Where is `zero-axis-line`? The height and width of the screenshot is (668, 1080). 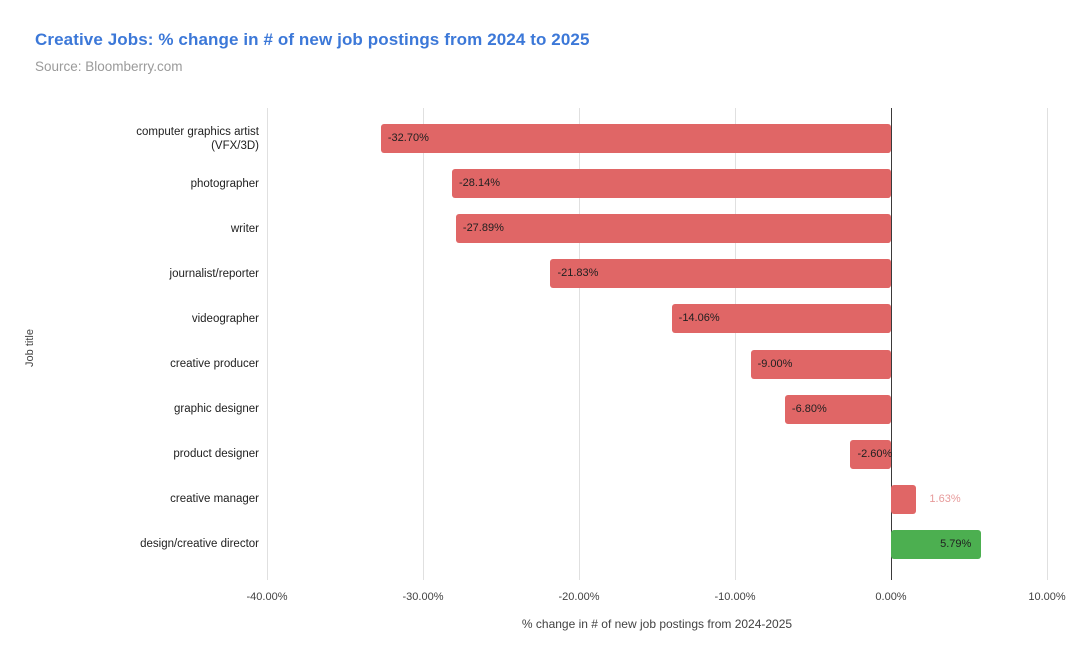
zero-axis-line is located at coordinates (891, 344).